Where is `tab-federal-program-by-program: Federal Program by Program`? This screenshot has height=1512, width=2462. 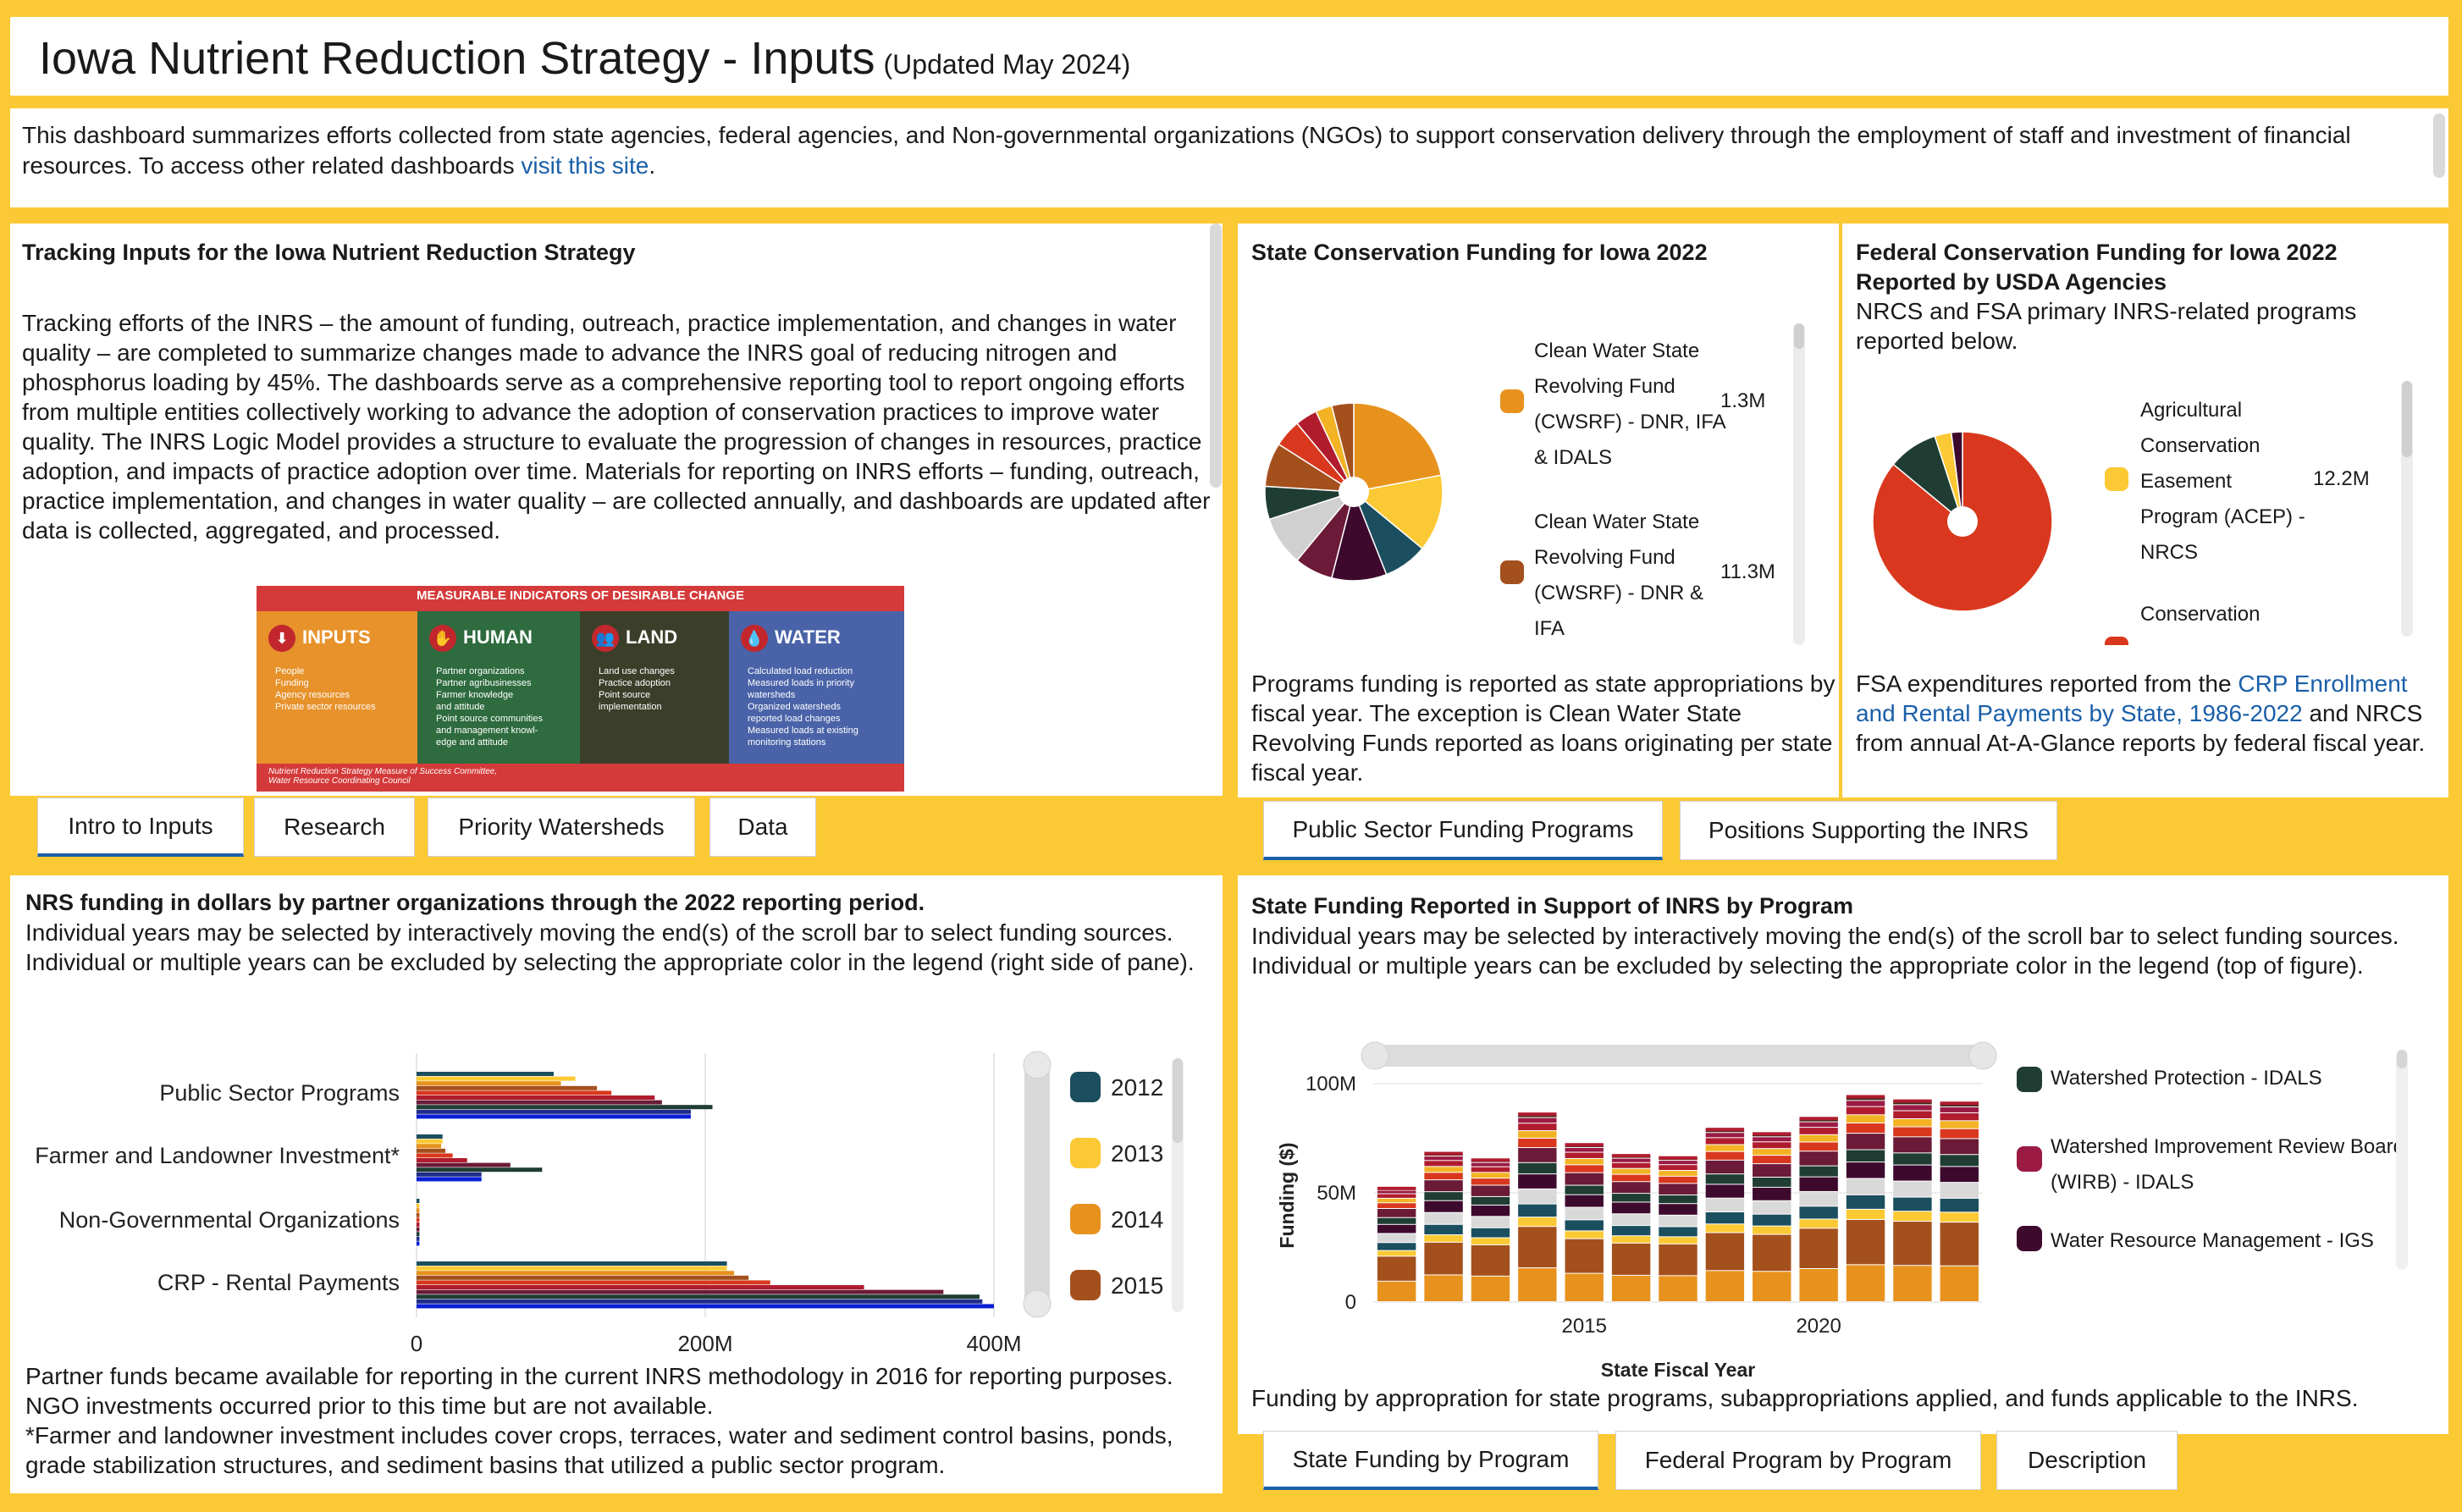 tab-federal-program-by-program: Federal Program by Program is located at coordinates (1798, 1460).